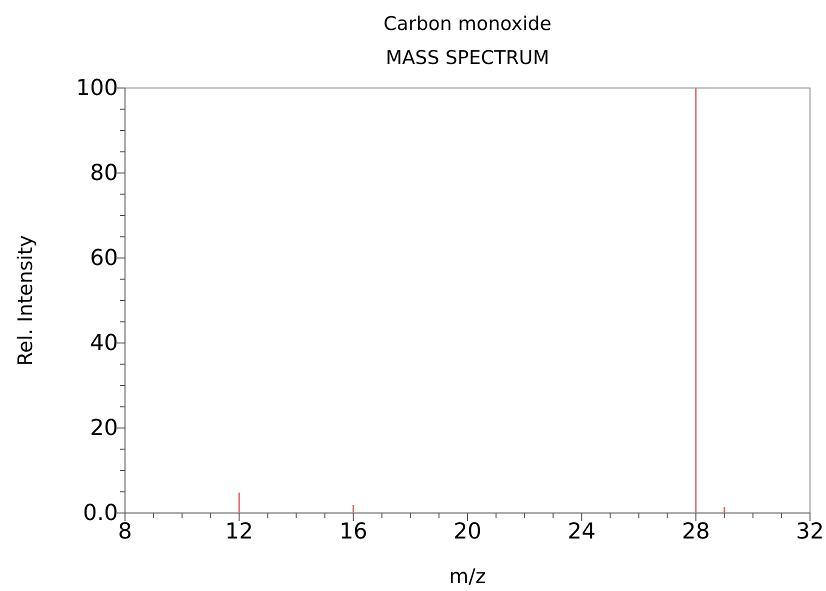 Image resolution: width=826 pixels, height=591 pixels. I want to click on x-tick-label: 32, so click(810, 532).